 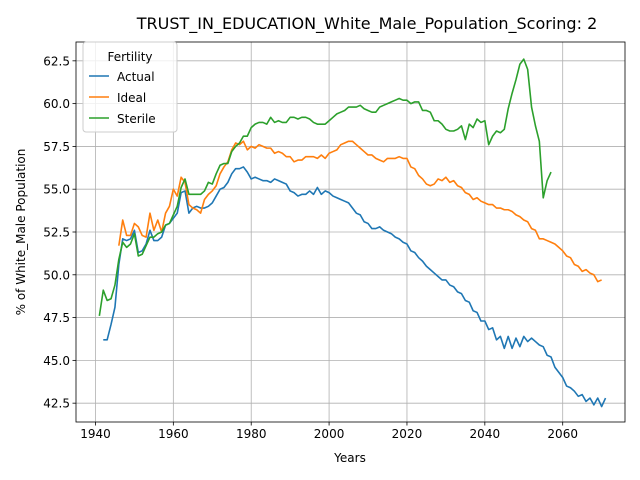 What do you see at coordinates (407, 434) in the screenshot?
I see `x-tick-label: 2020` at bounding box center [407, 434].